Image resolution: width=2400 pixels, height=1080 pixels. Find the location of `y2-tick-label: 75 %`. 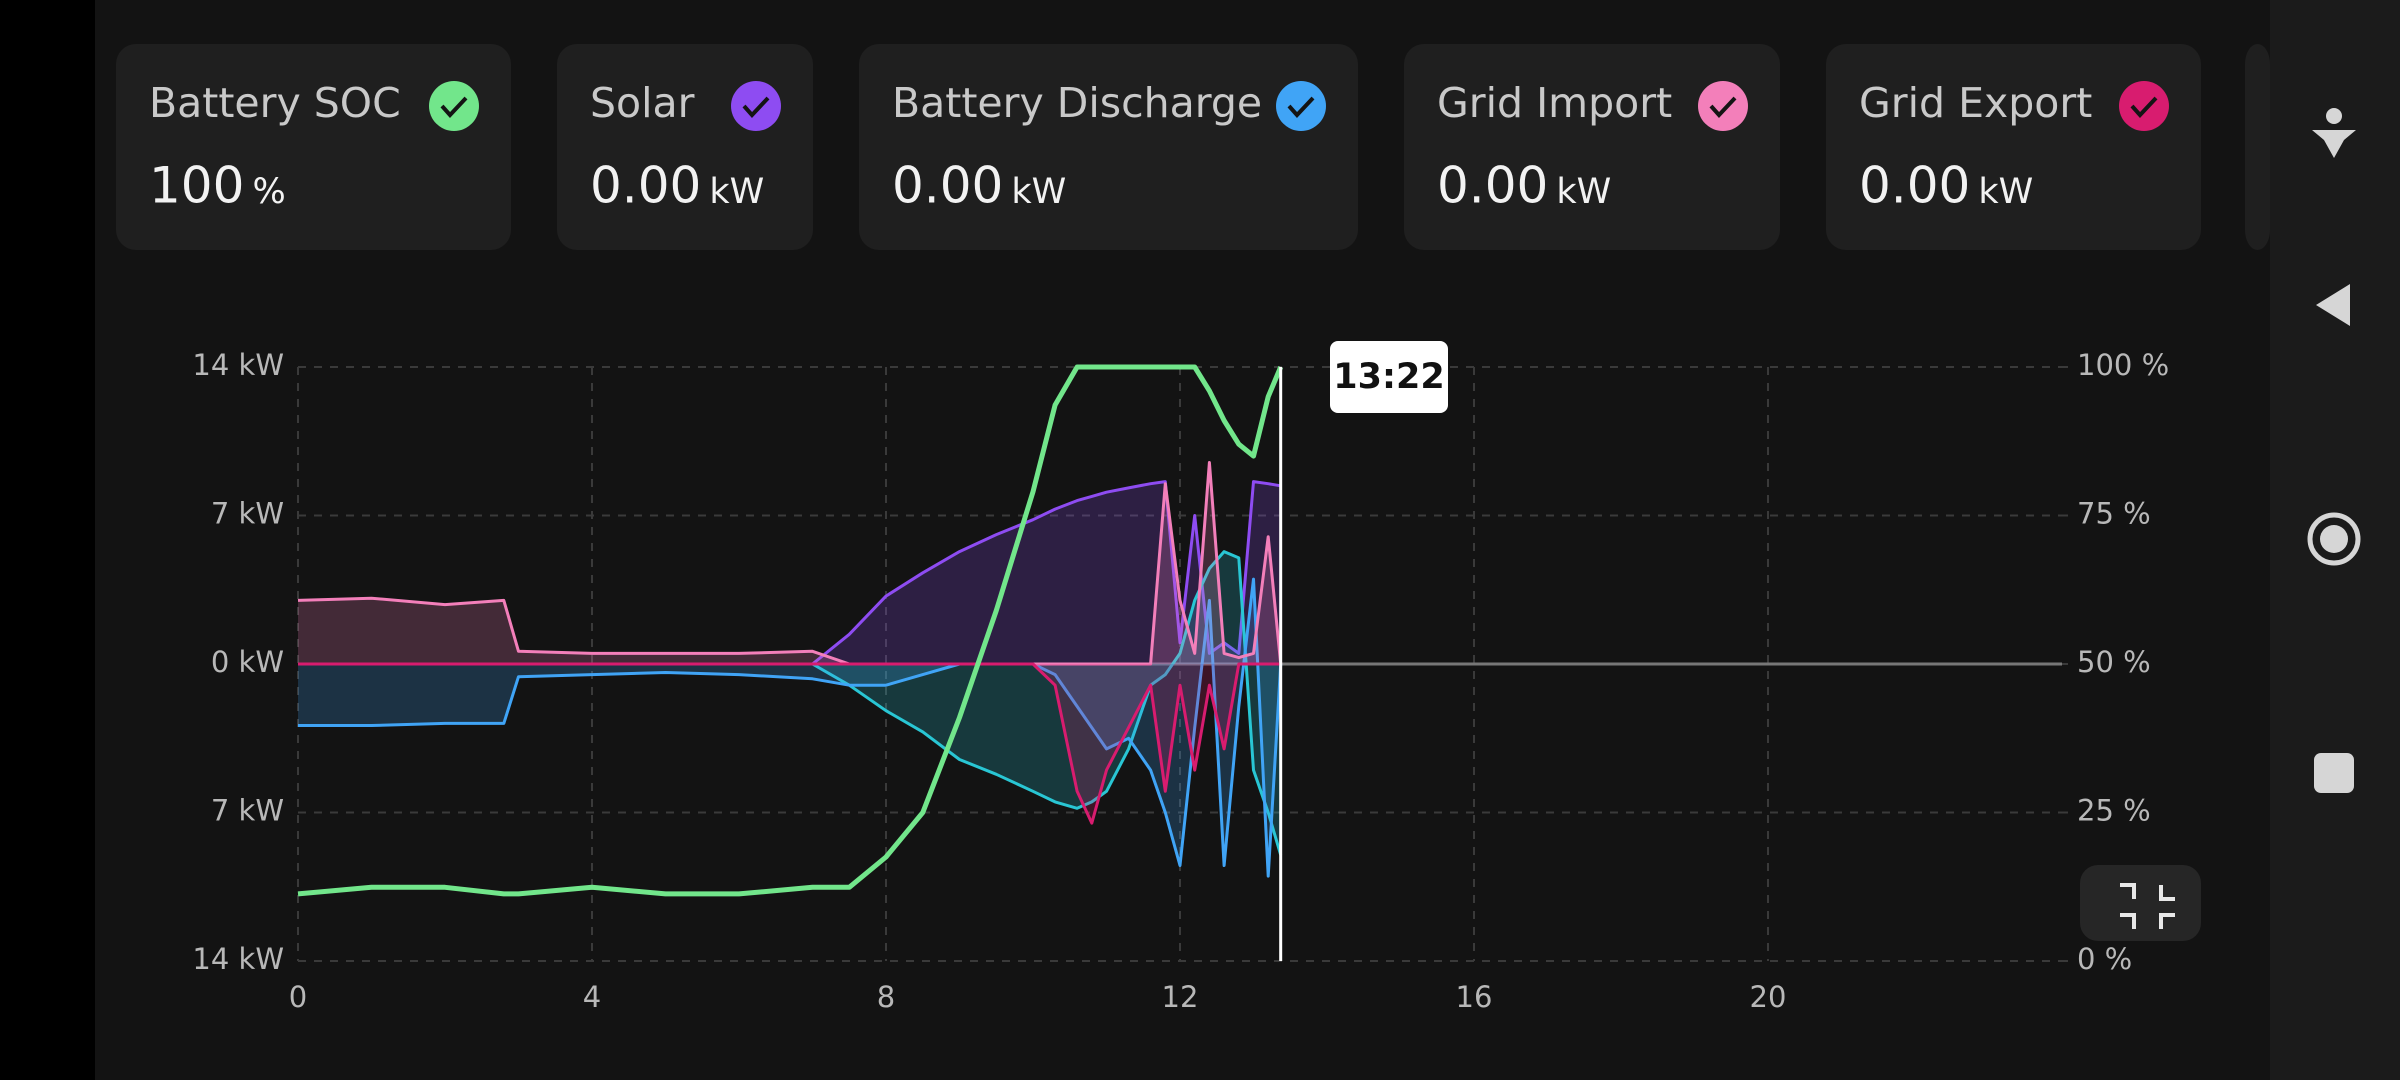

y2-tick-label: 75 % is located at coordinates (2114, 514).